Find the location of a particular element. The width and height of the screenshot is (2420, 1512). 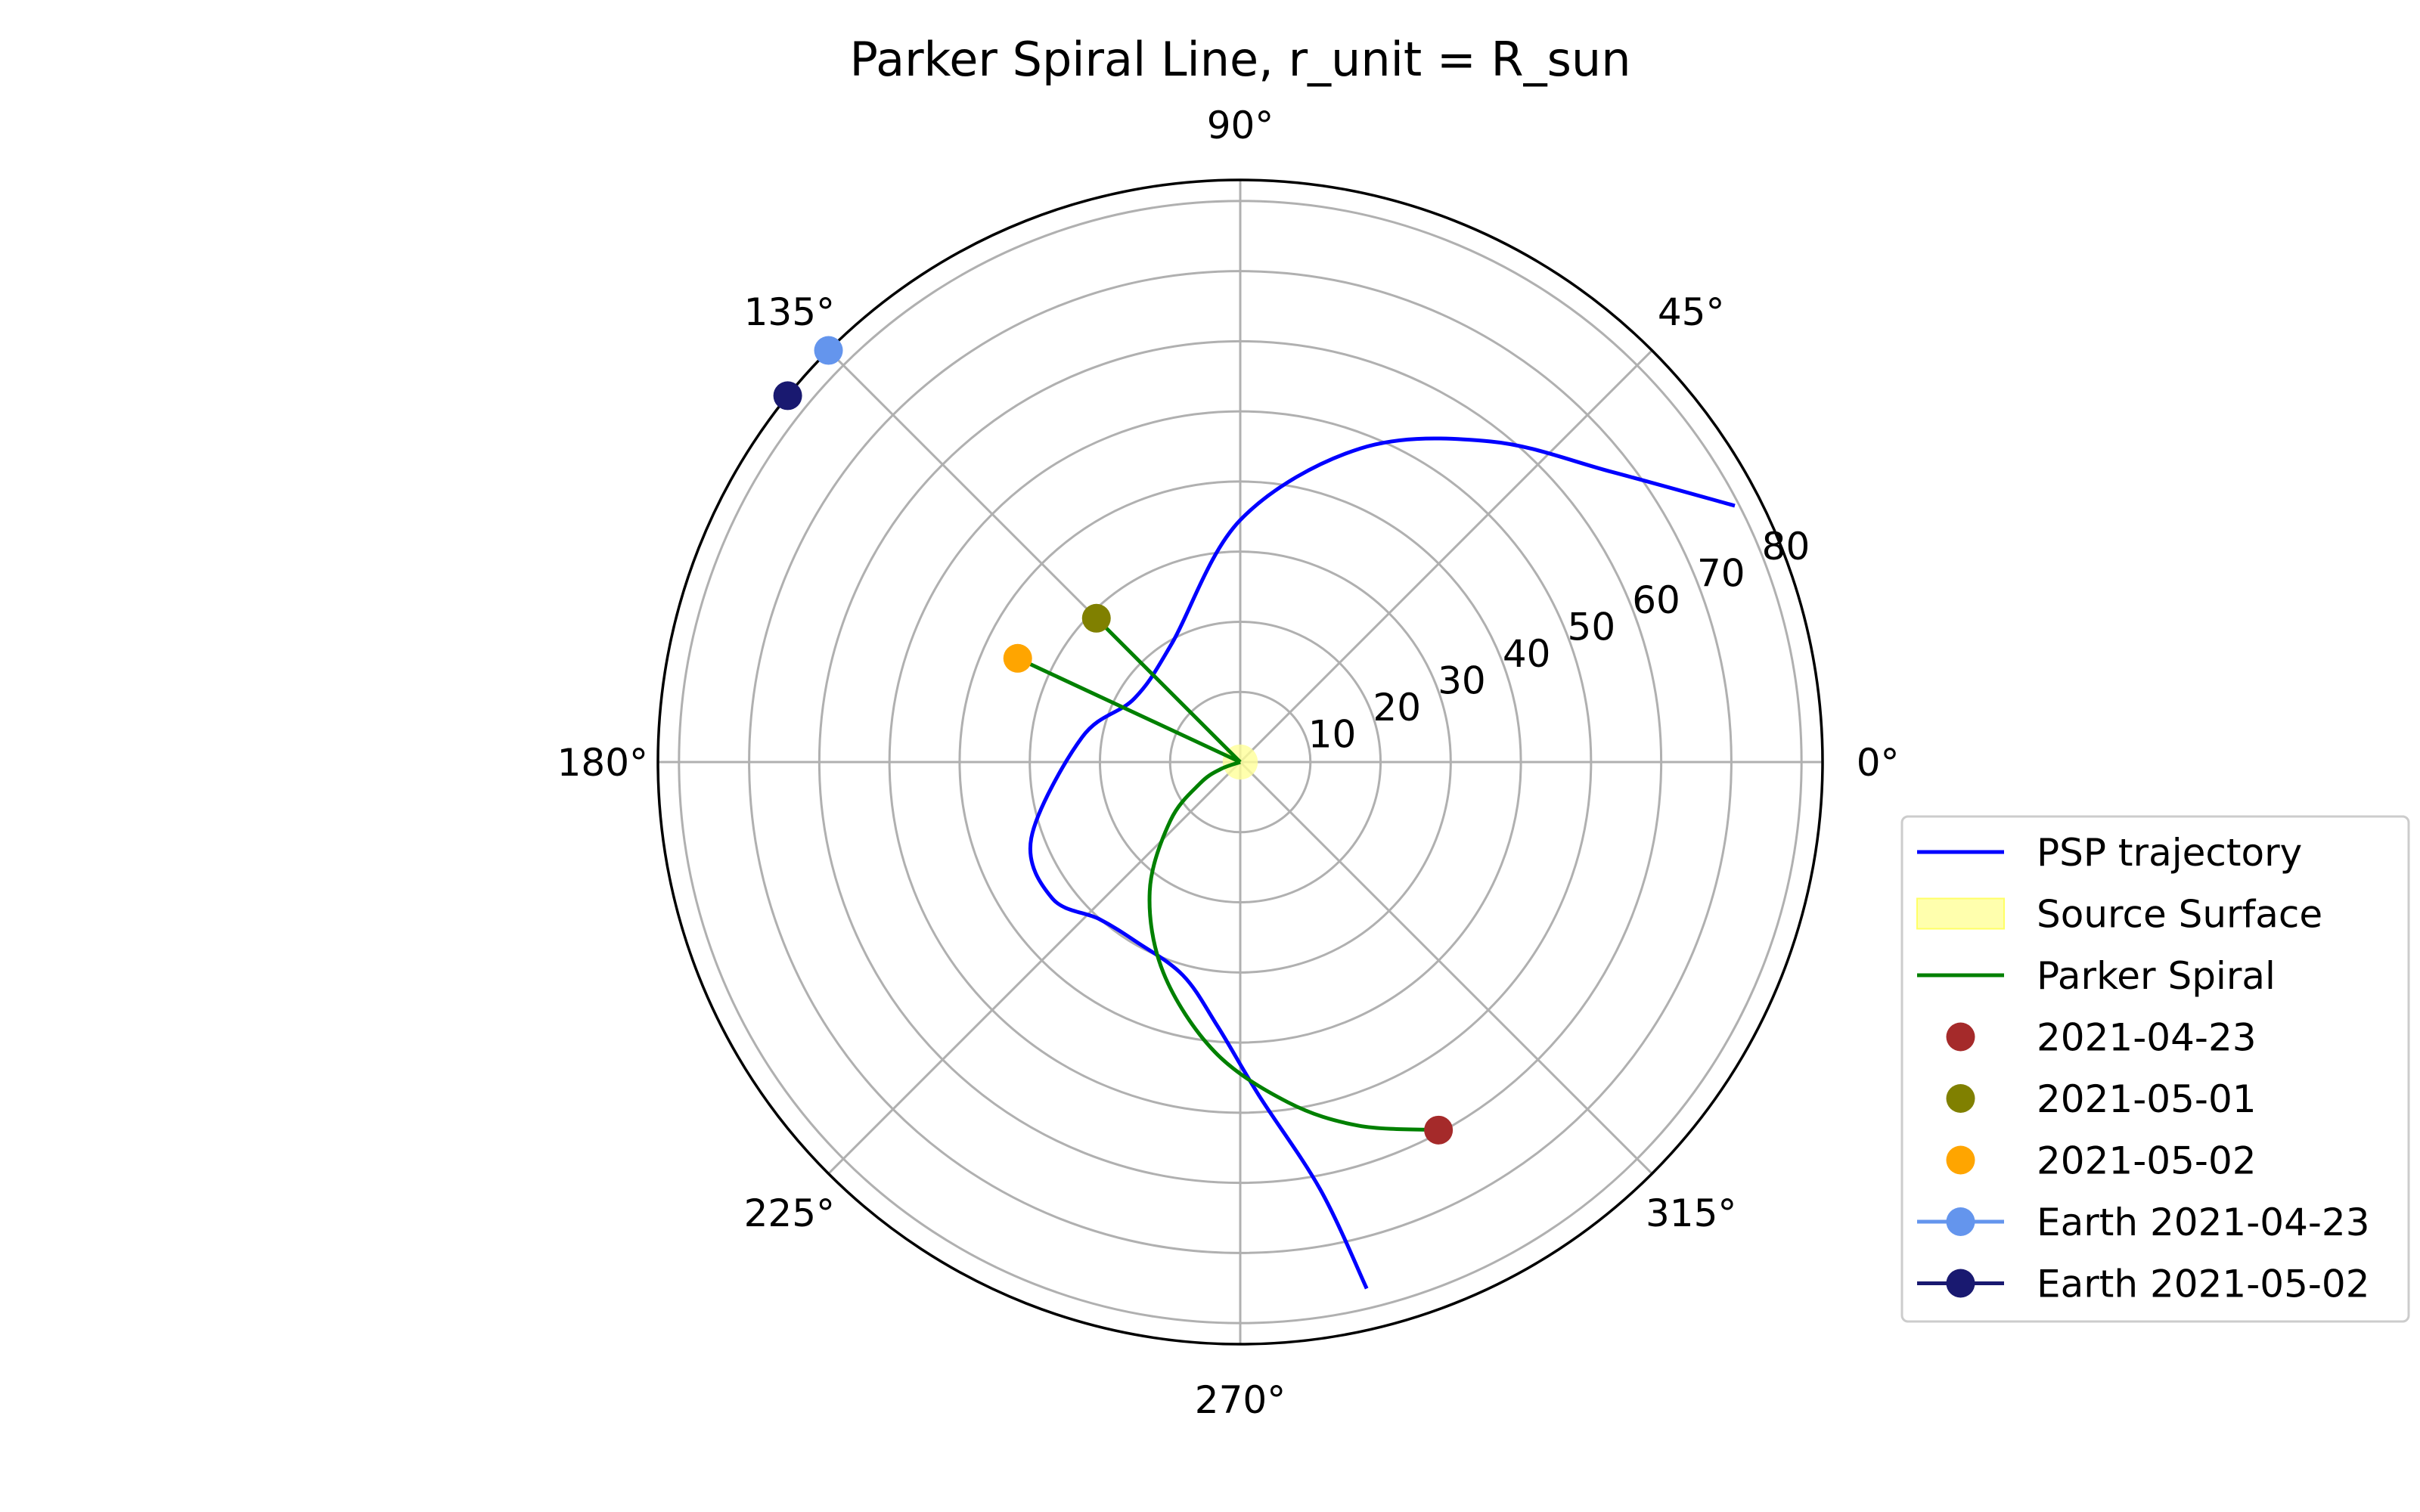

legend-label: Earth 2021-04-23 is located at coordinates (2203, 1222).